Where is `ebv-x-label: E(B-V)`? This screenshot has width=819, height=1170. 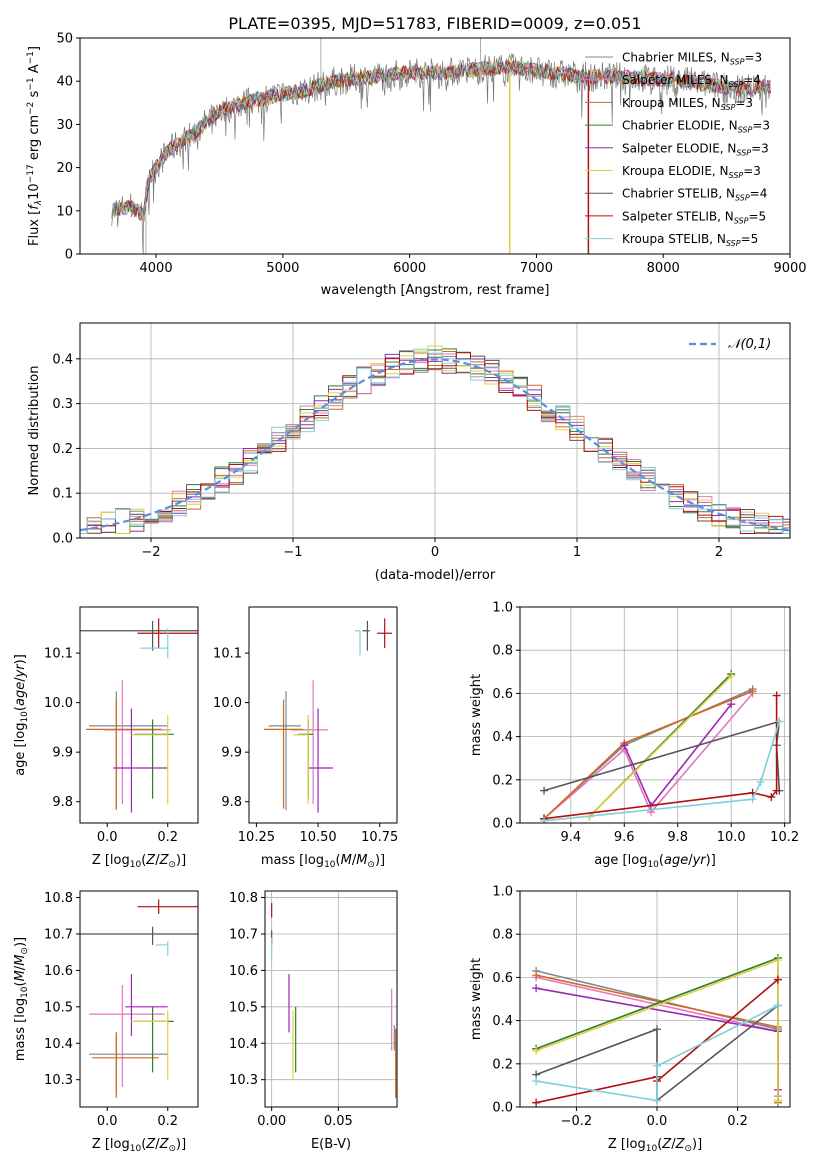 ebv-x-label: E(B-V) is located at coordinates (331, 1144).